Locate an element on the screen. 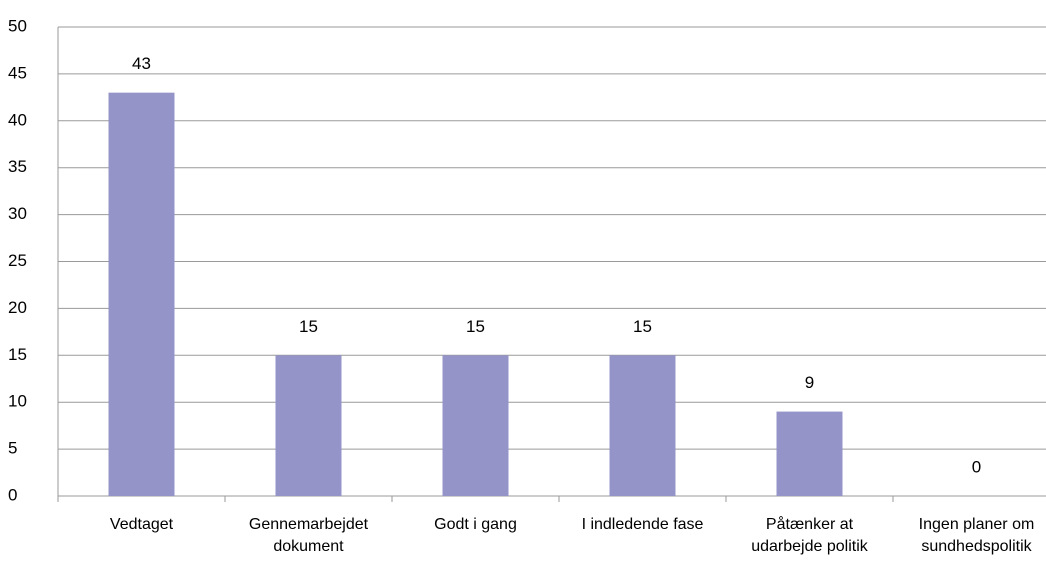 The width and height of the screenshot is (1046, 566). x-tick-label: I indledende fase is located at coordinates (642, 524).